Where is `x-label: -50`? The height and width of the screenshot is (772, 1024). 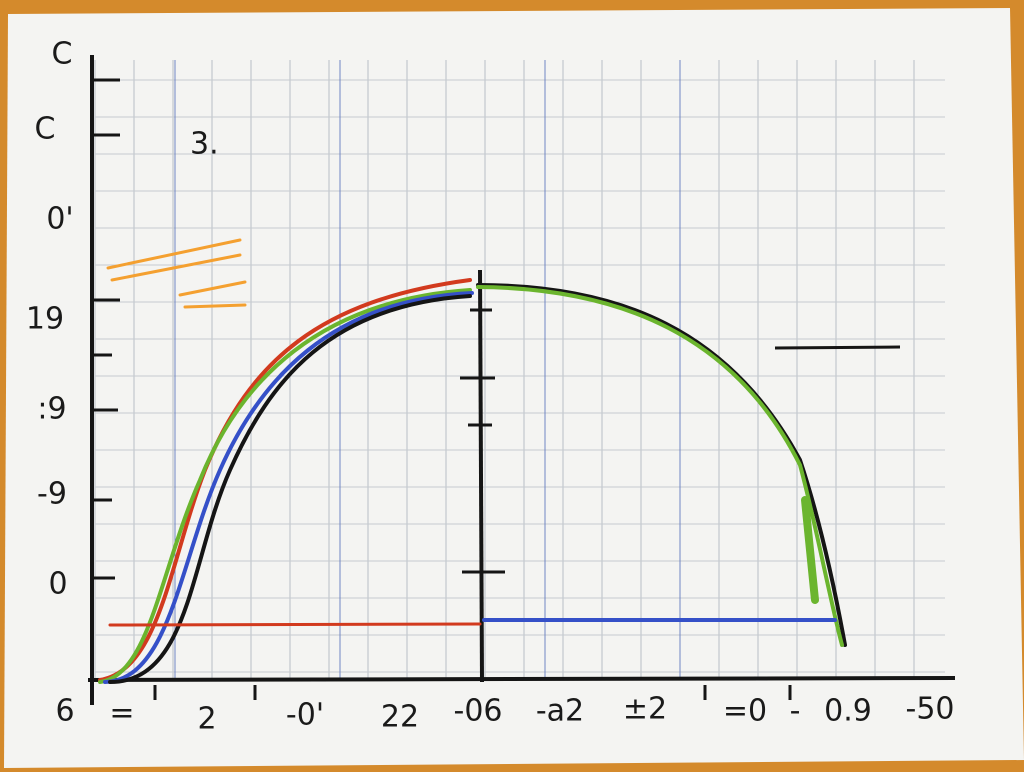
x-label: -50 is located at coordinates (930, 709).